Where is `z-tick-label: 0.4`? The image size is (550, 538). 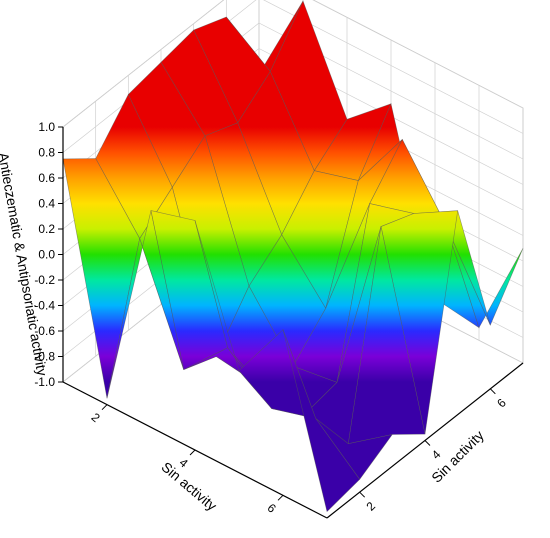
z-tick-label: 0.4 is located at coordinates (46, 204).